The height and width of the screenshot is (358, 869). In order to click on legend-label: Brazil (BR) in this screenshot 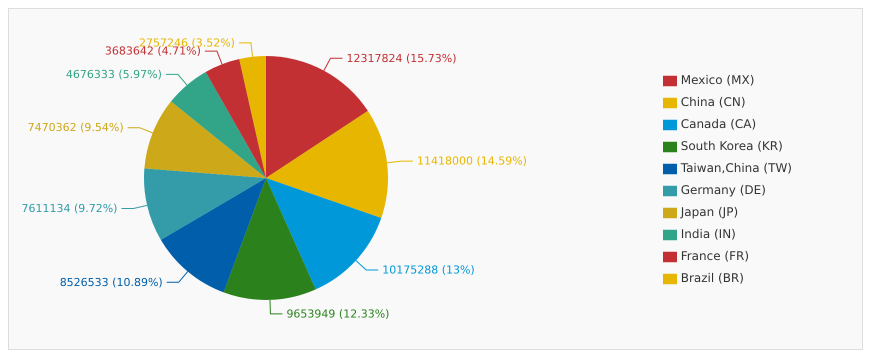, I will do `click(712, 278)`.